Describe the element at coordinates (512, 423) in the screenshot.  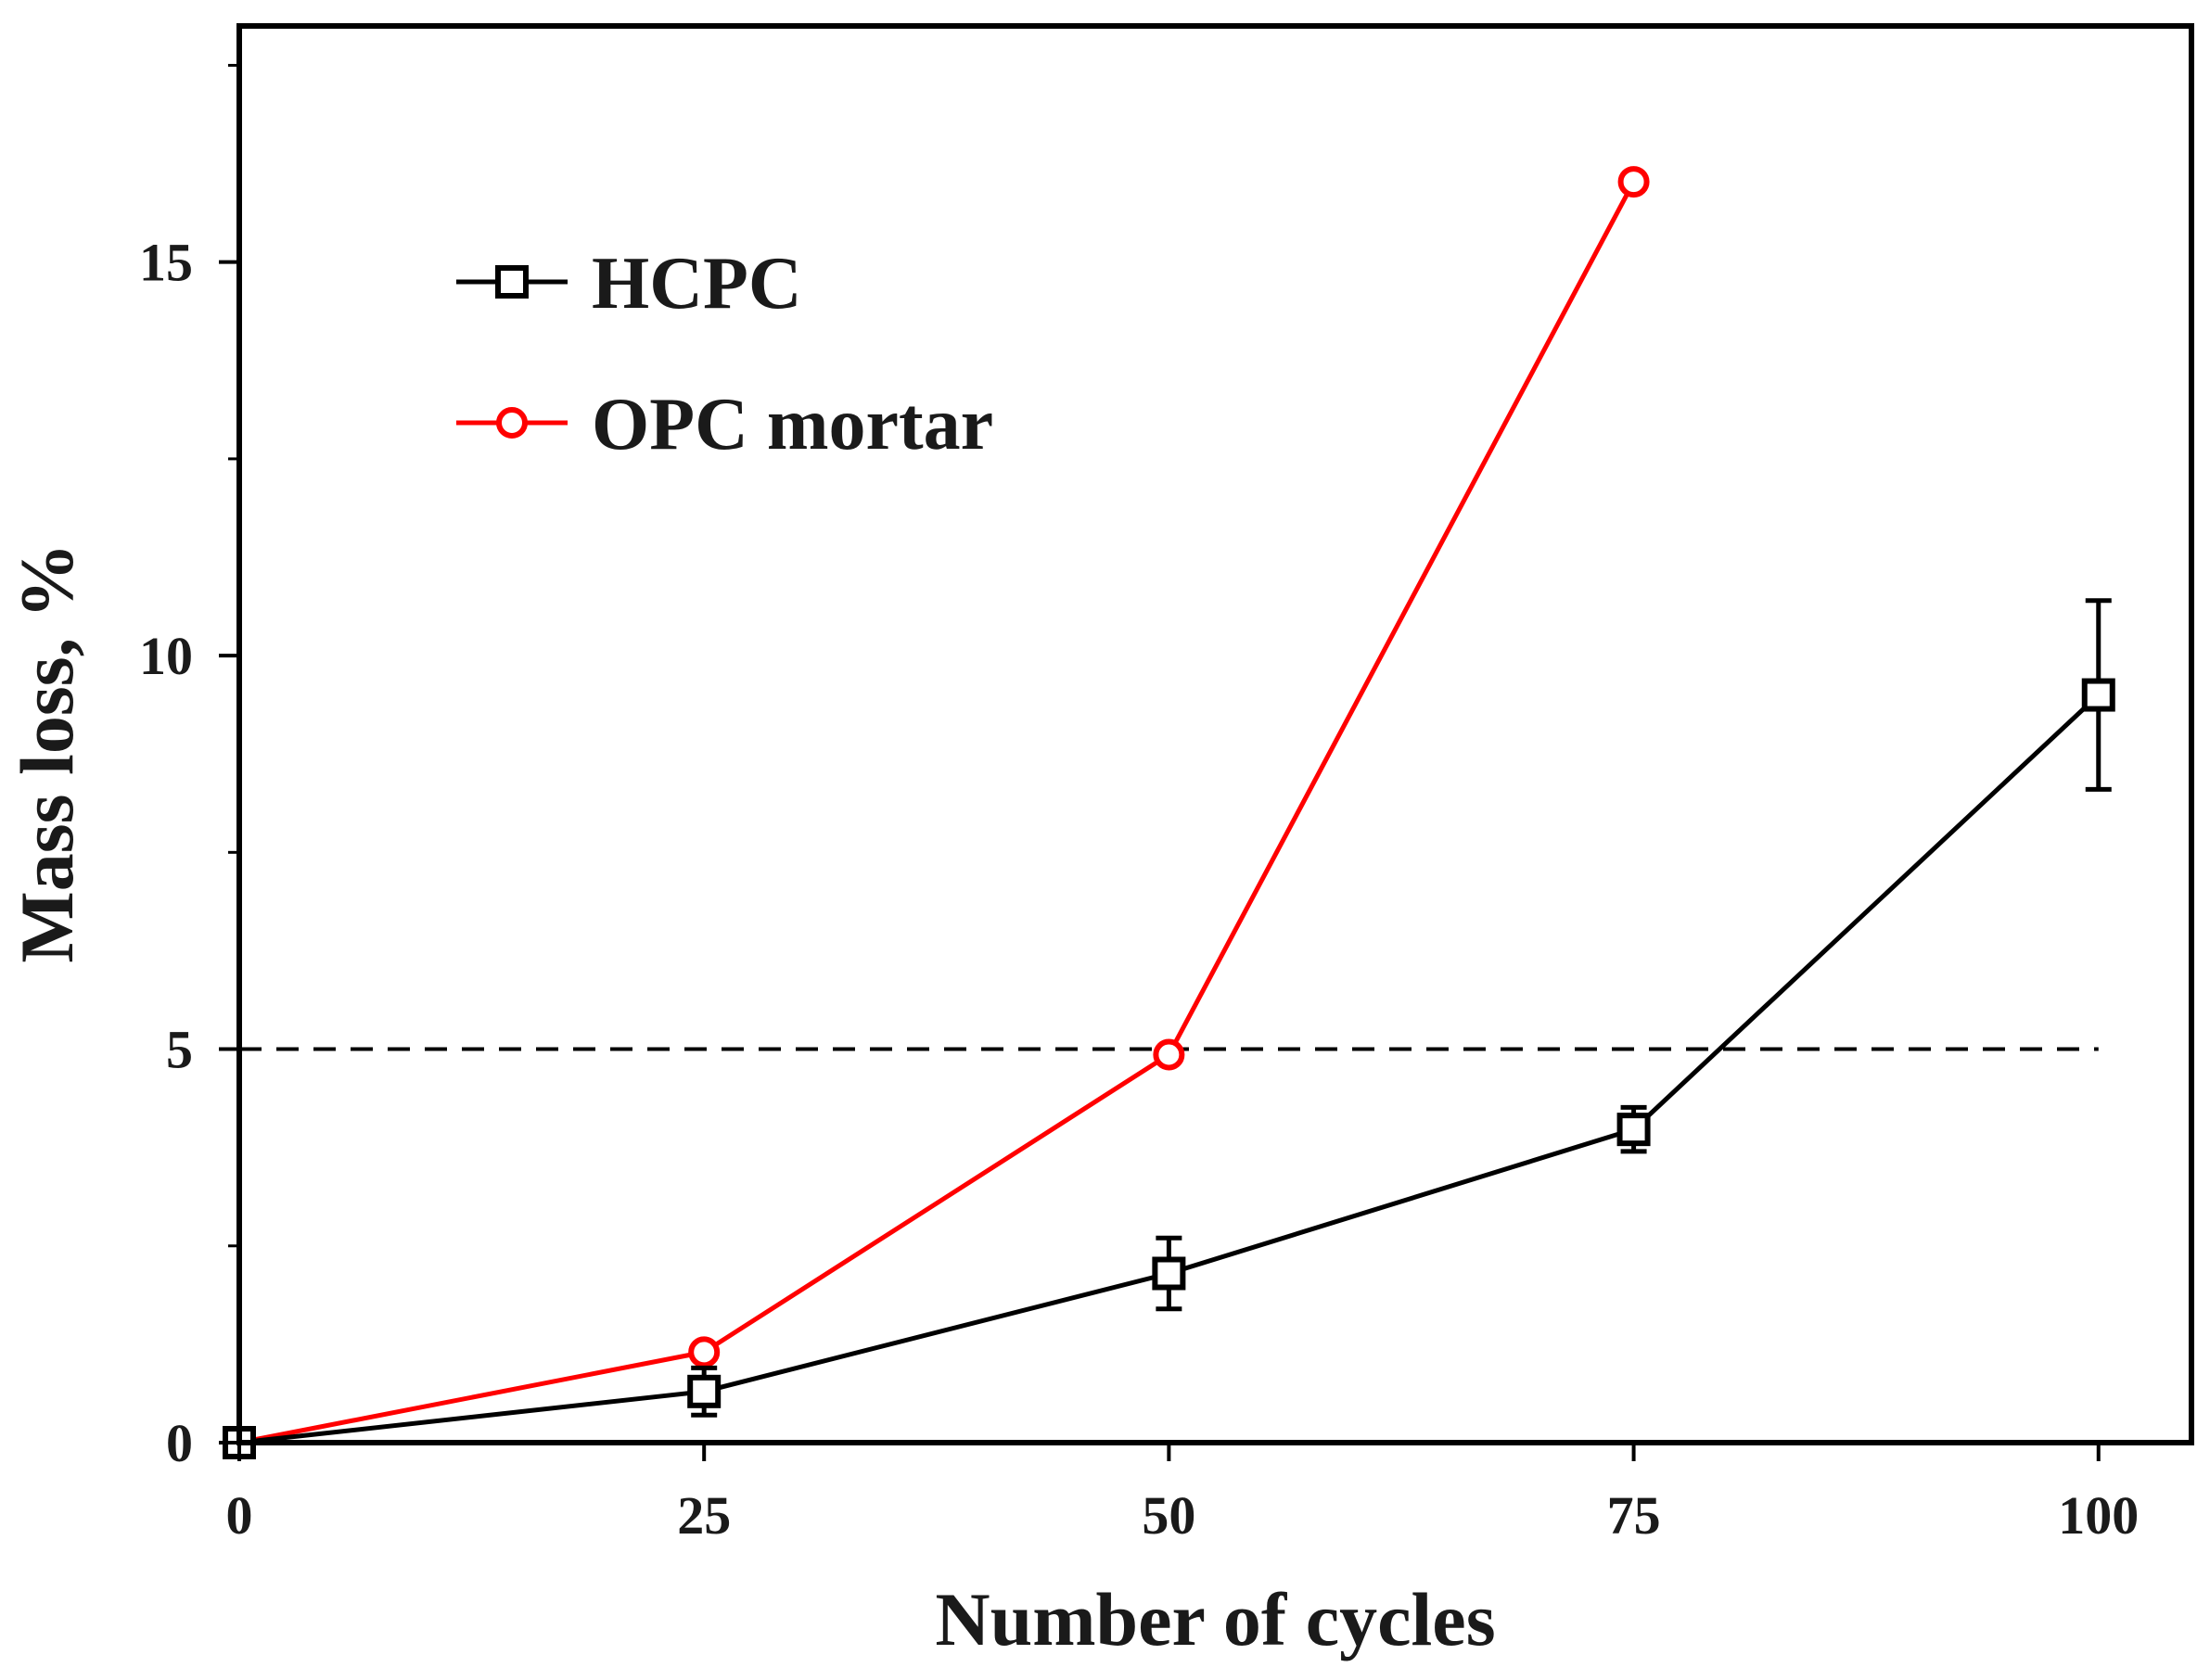
I see `legend-marker-opc-mortar` at that location.